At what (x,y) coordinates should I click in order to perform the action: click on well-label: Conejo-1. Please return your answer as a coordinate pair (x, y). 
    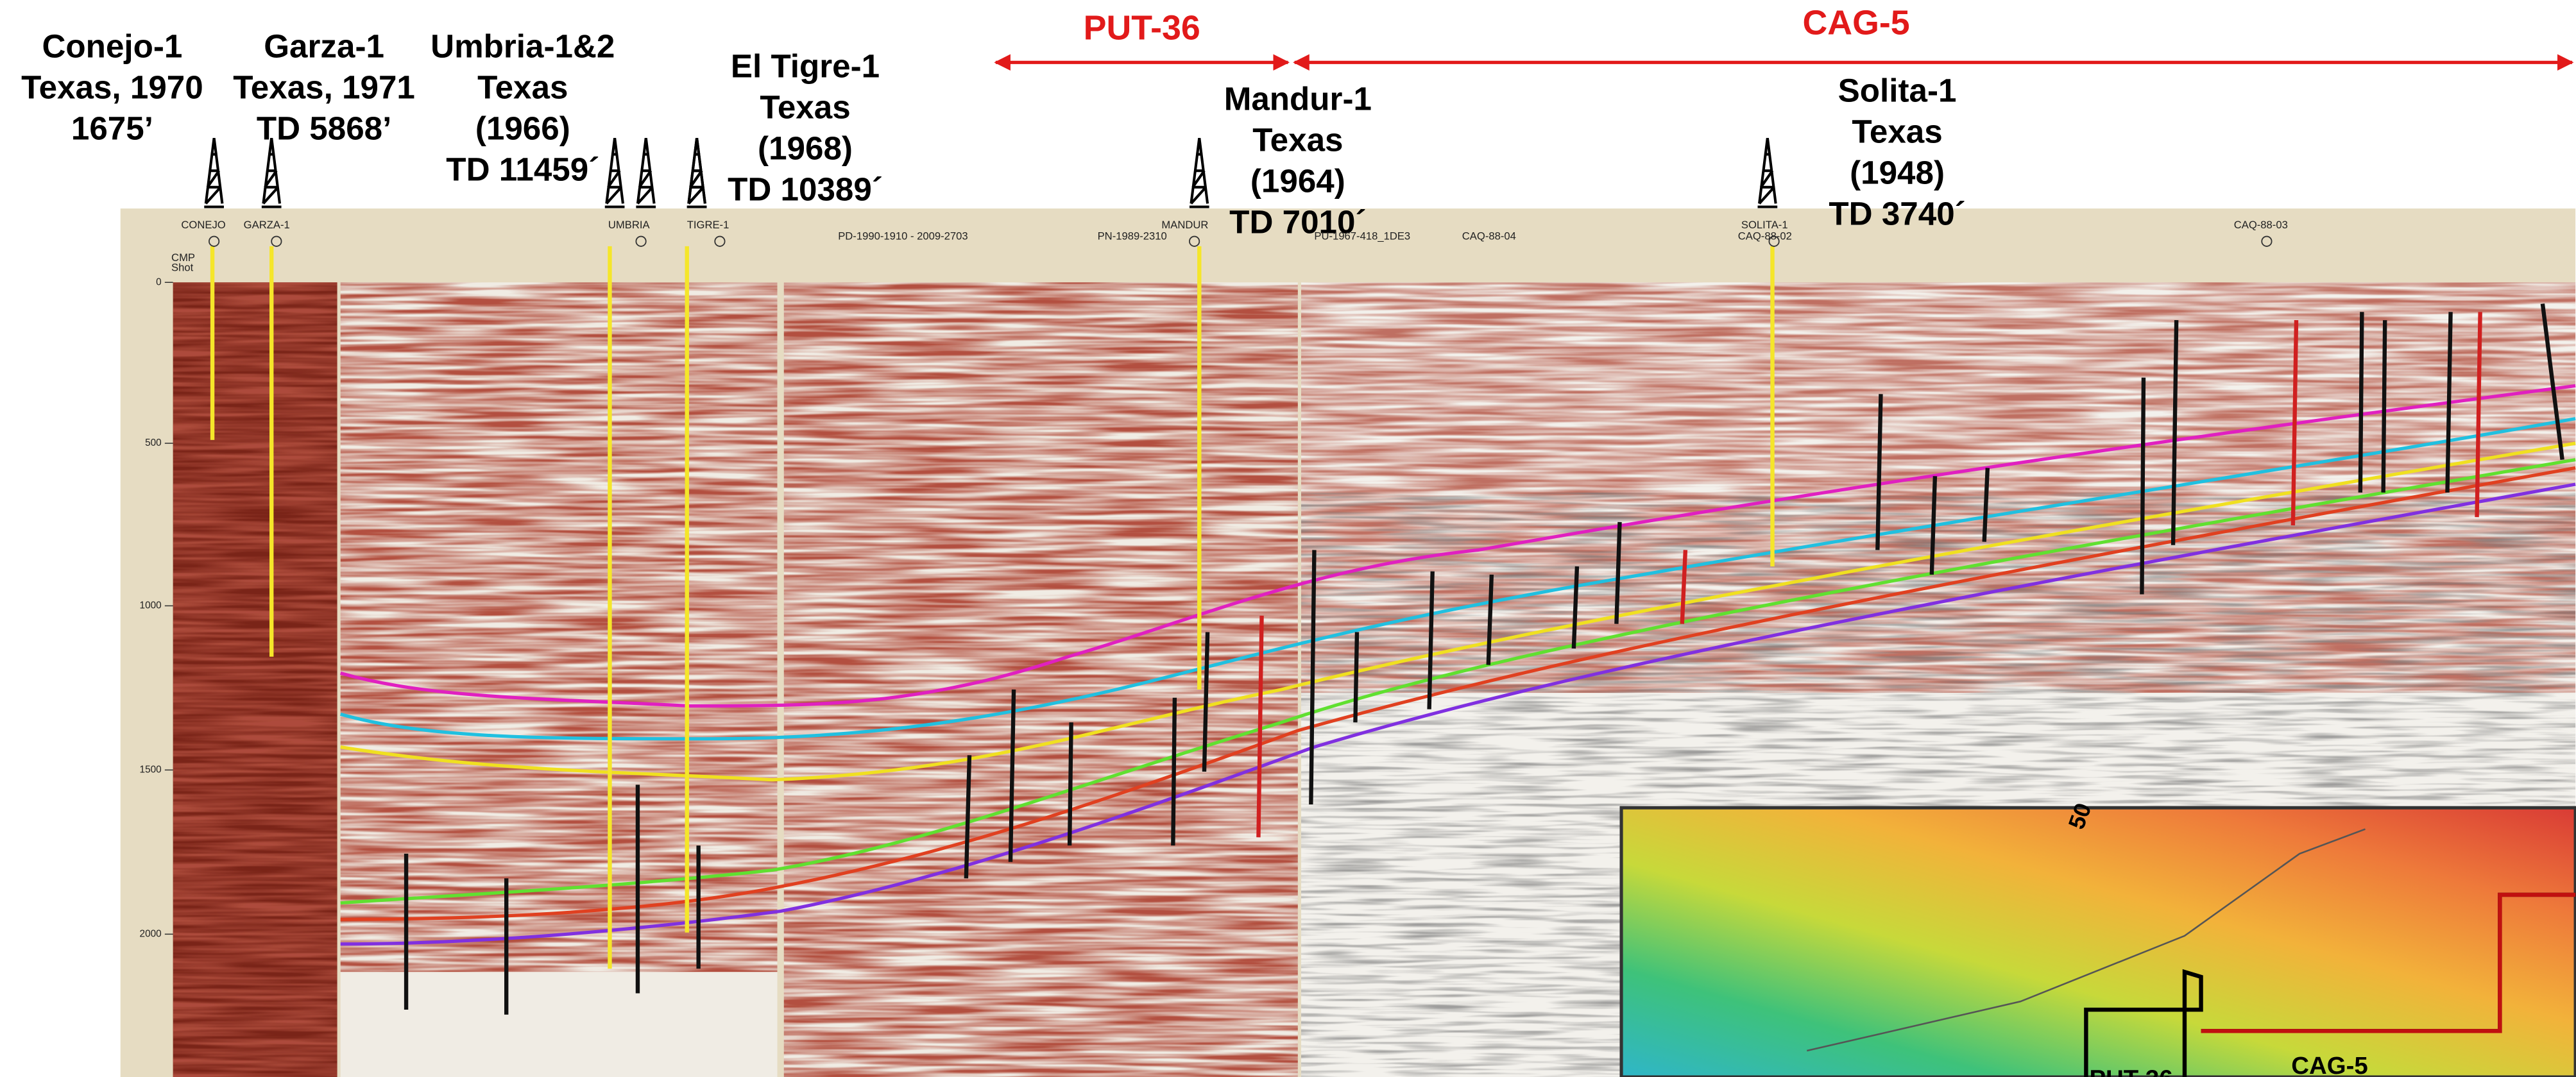
    Looking at the image, I should click on (112, 47).